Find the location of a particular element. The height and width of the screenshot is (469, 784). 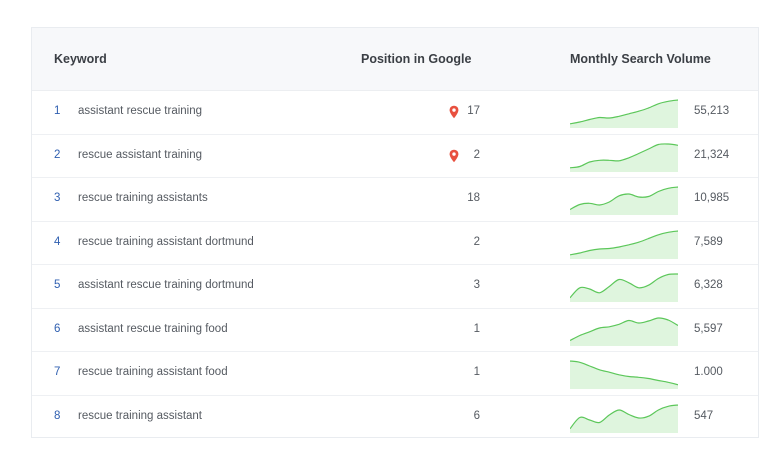

row-index: 1 is located at coordinates (57, 111).